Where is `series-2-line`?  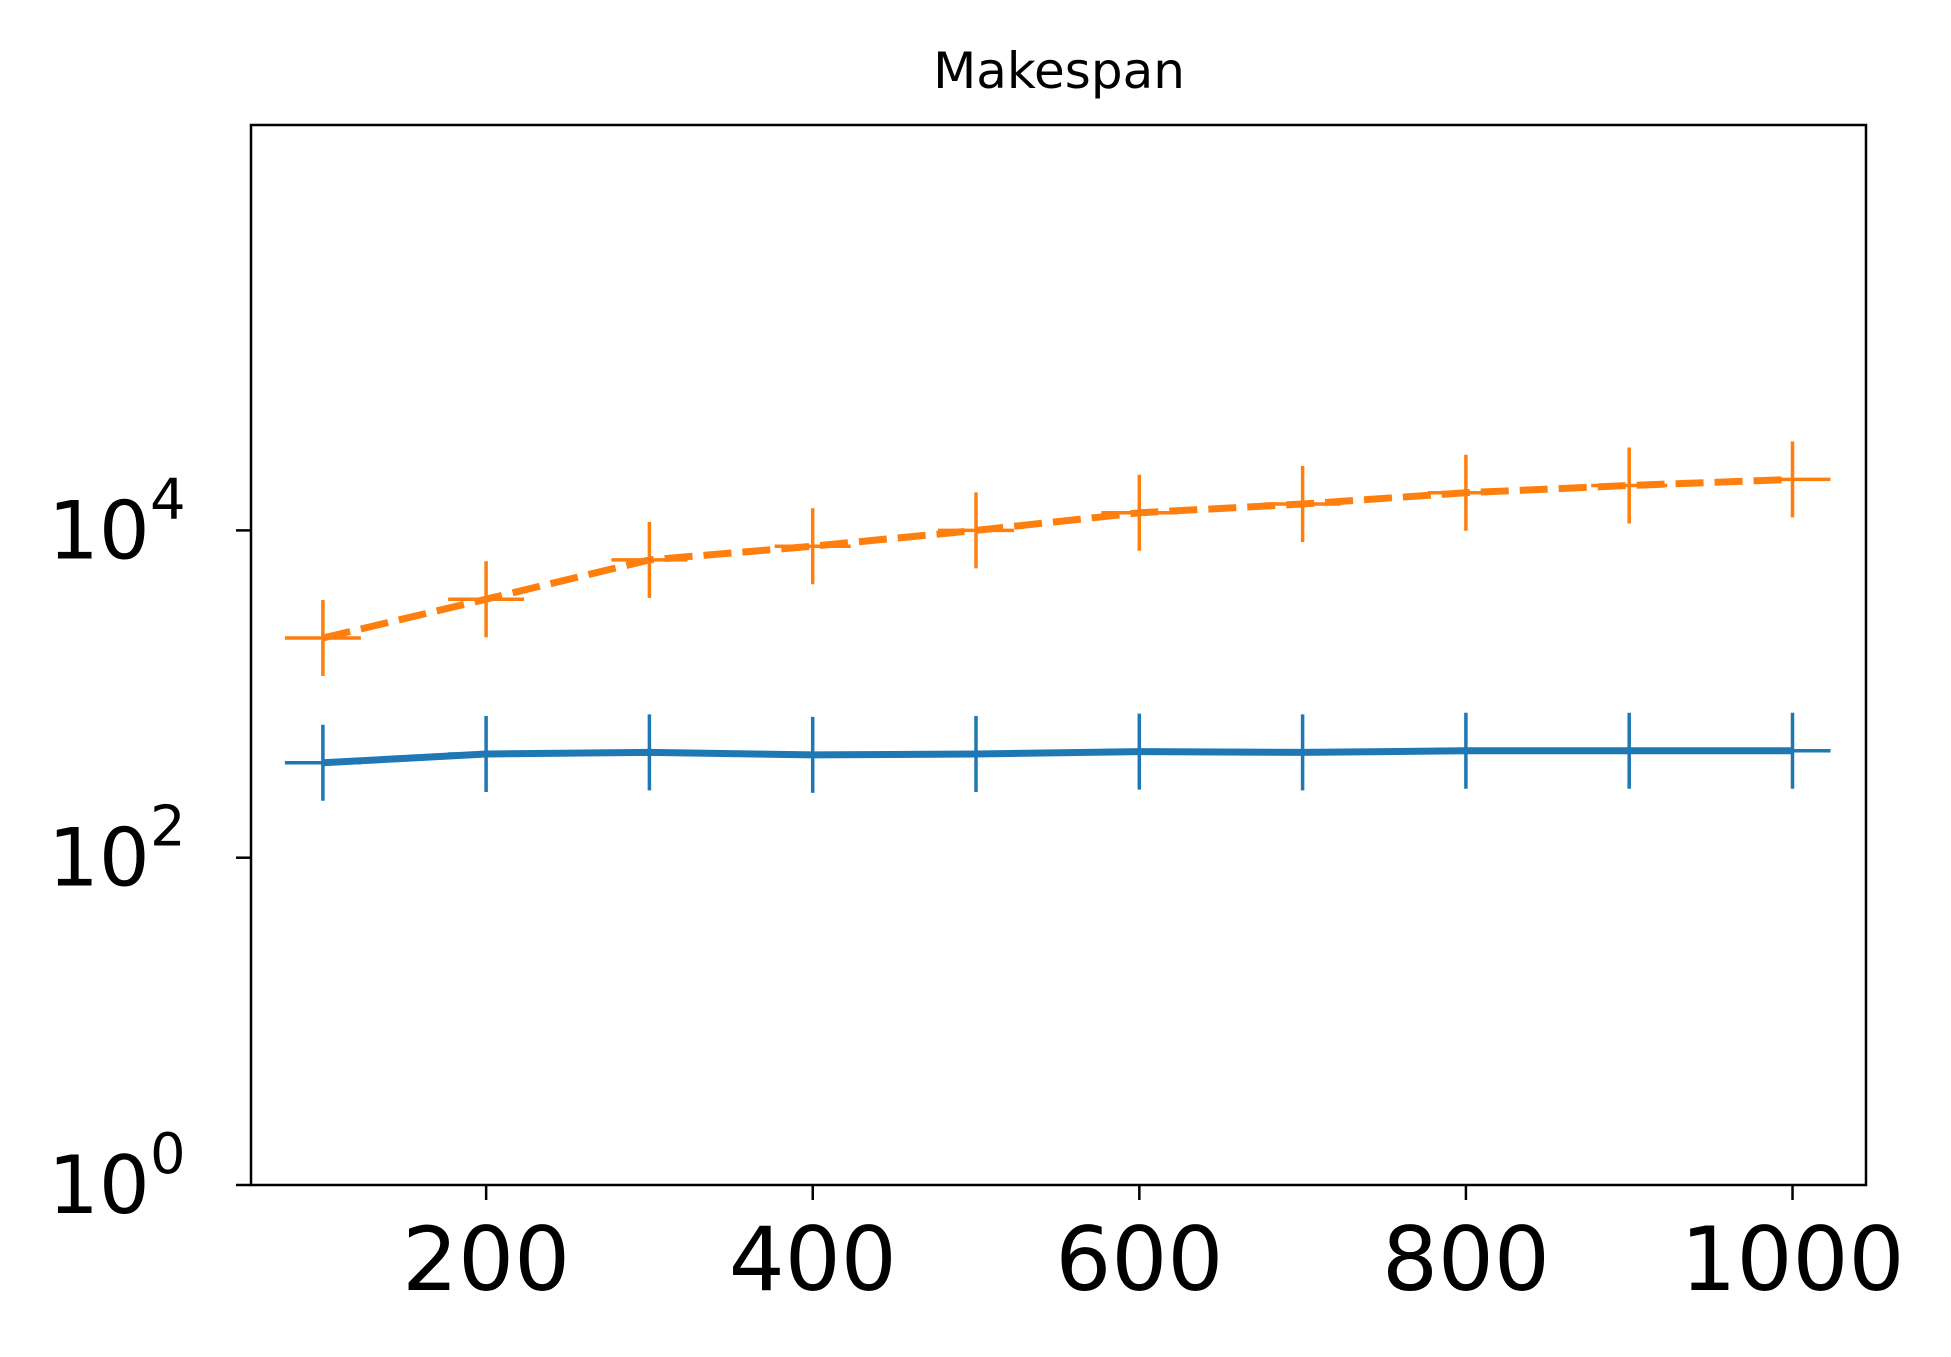
series-2-line is located at coordinates (1057, 558).